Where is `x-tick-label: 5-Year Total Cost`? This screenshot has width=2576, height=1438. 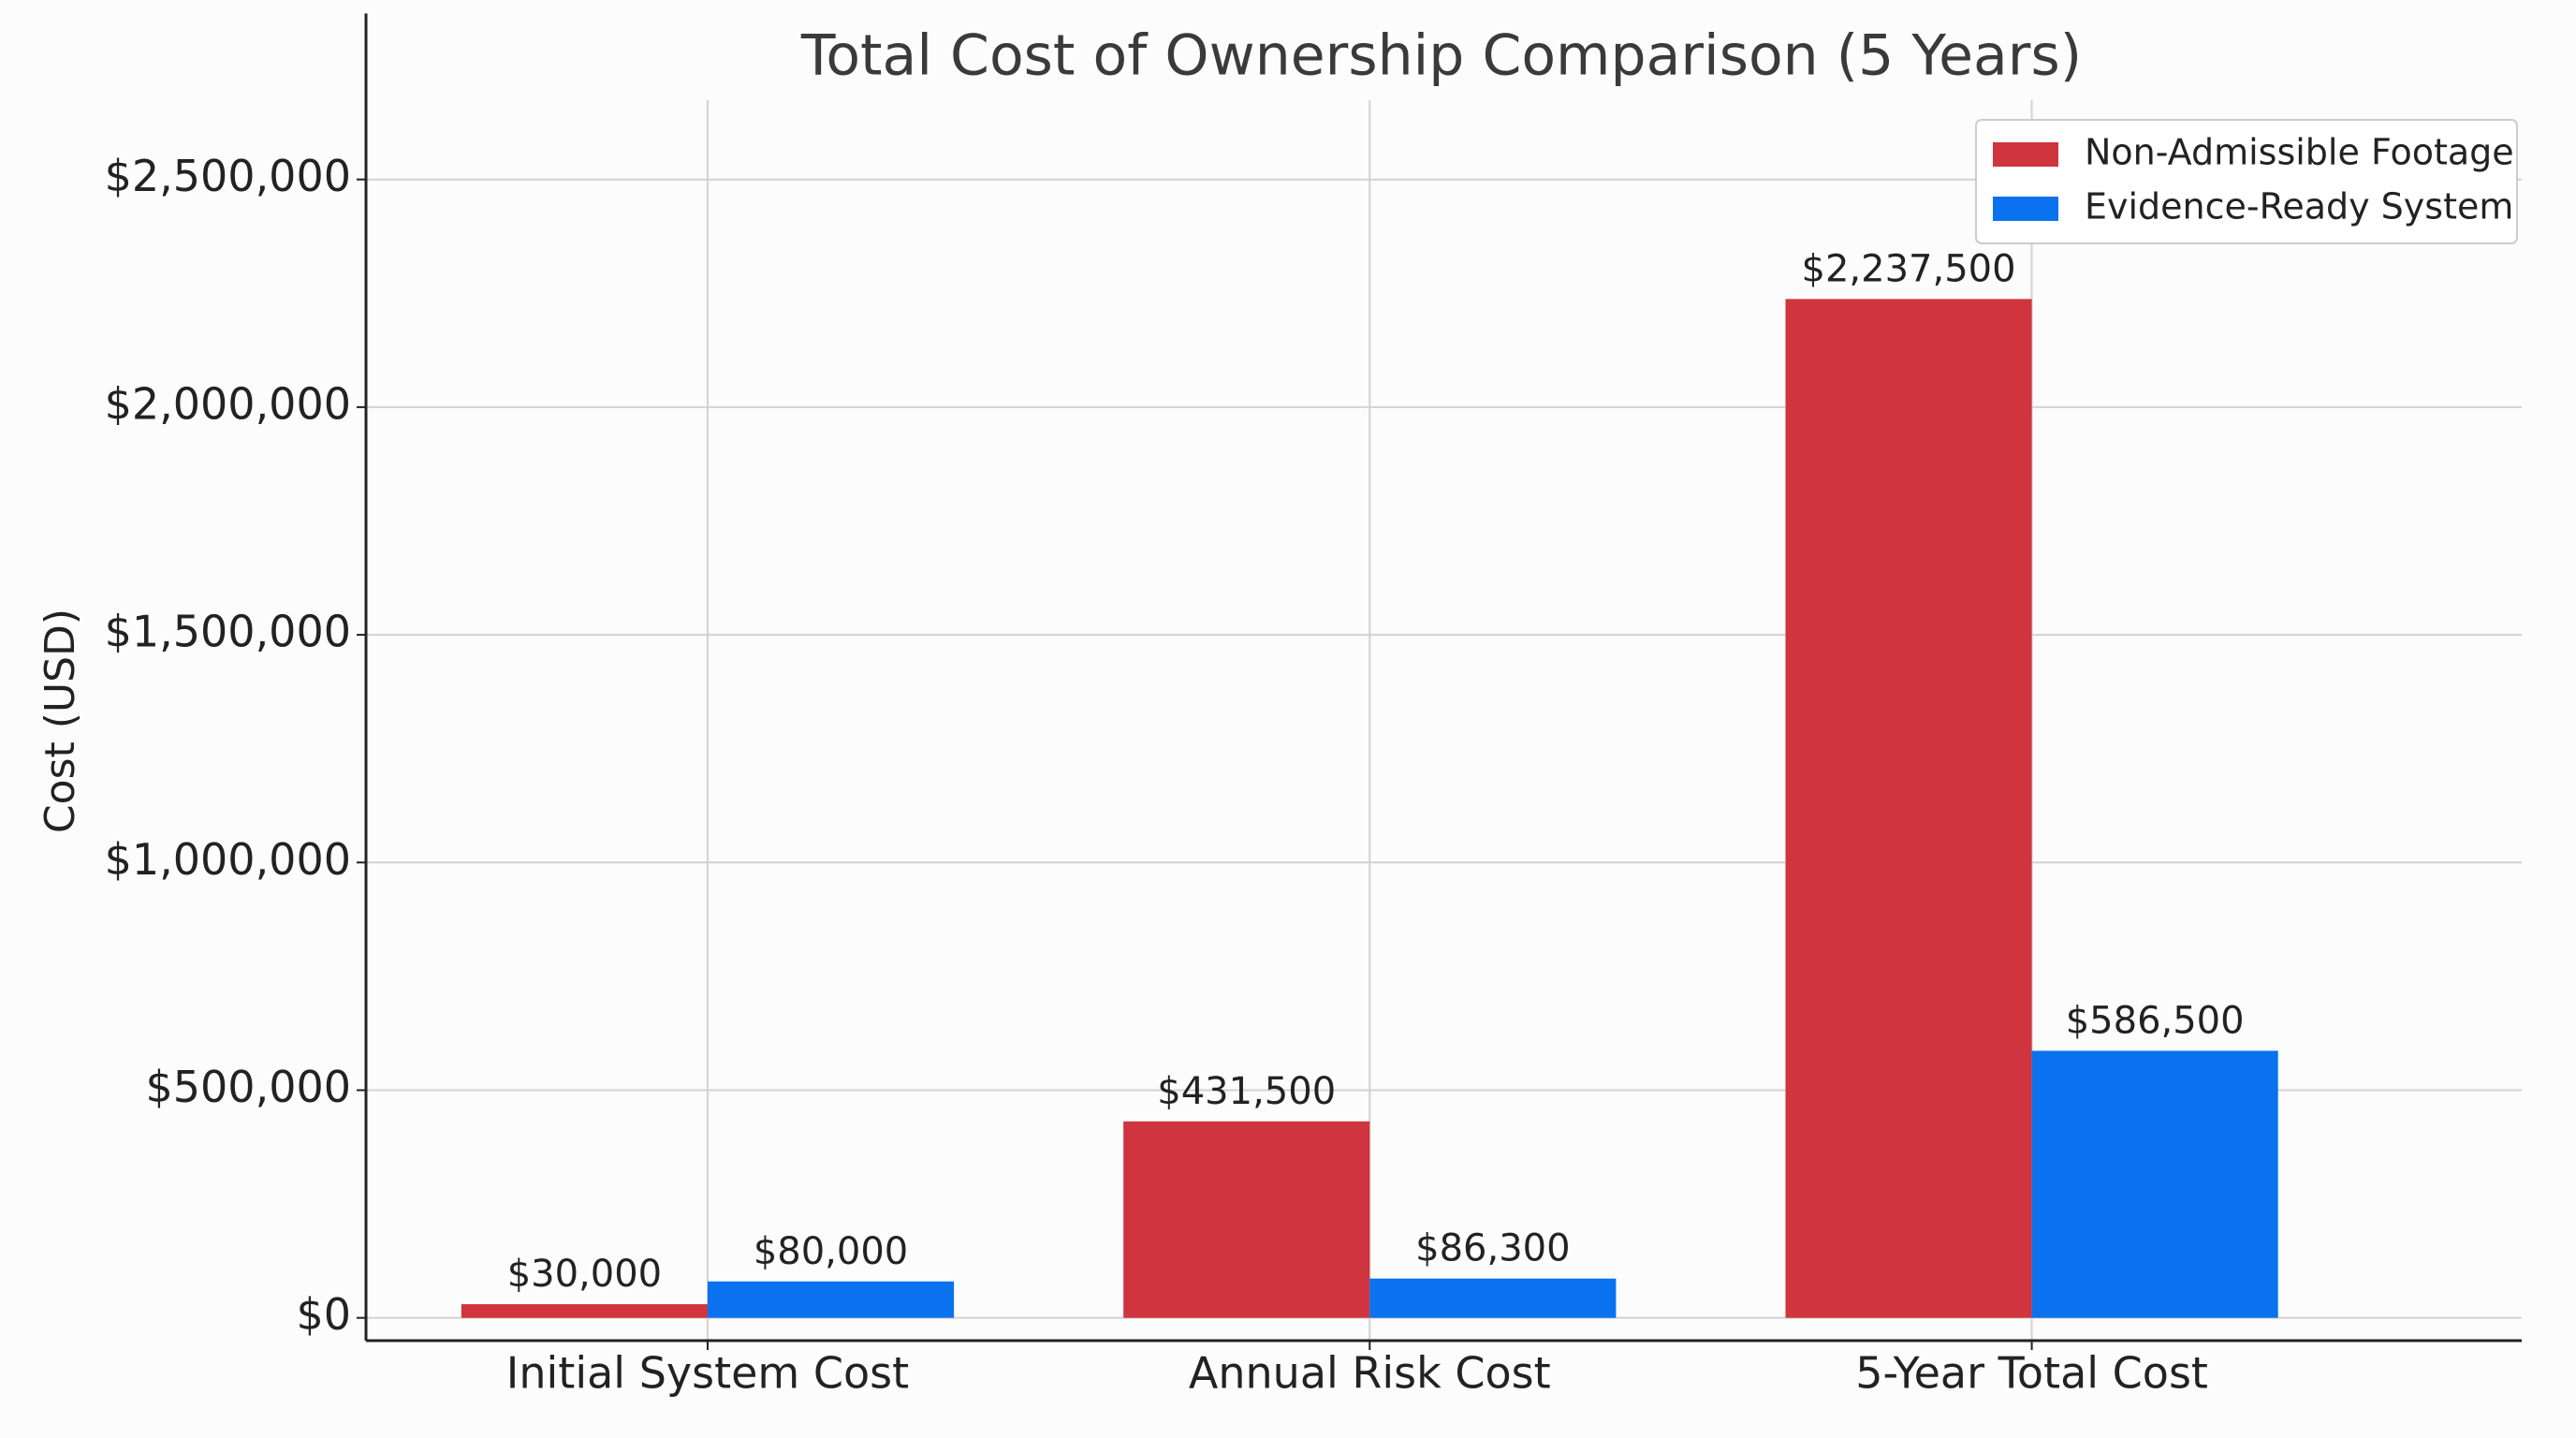 x-tick-label: 5-Year Total Cost is located at coordinates (2031, 1373).